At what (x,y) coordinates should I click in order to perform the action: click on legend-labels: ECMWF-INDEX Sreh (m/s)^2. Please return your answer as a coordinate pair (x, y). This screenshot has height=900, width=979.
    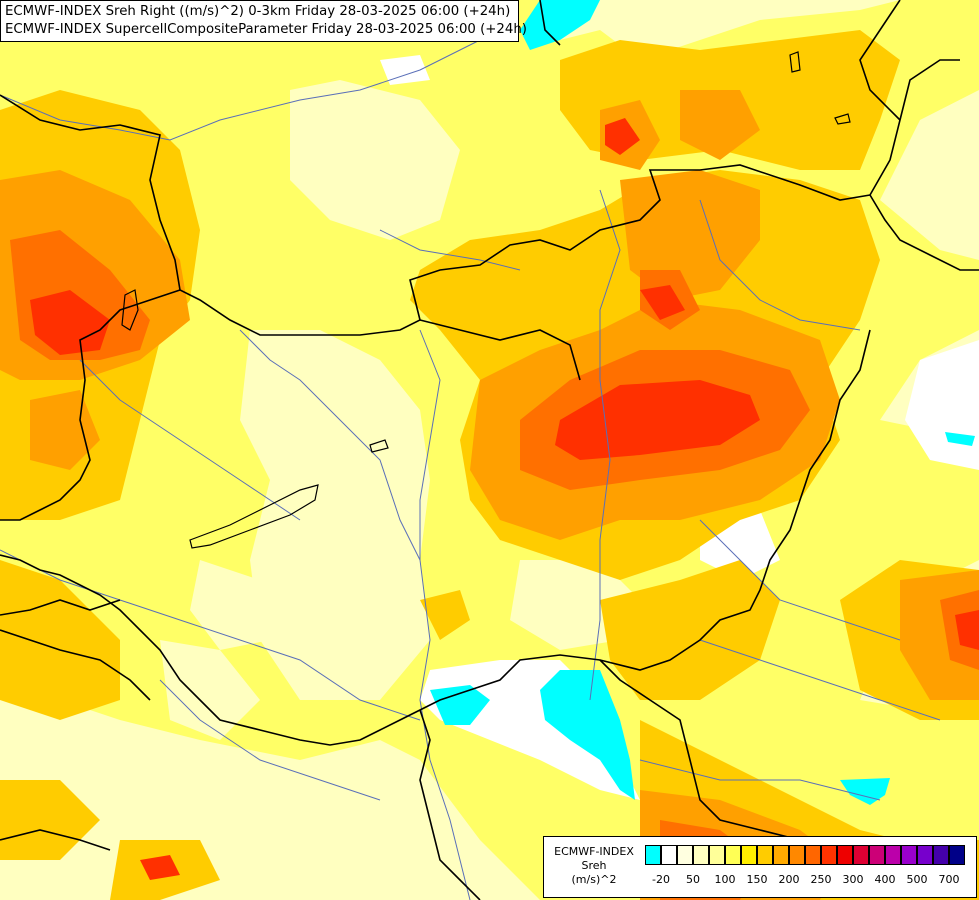
    Looking at the image, I should click on (594, 866).